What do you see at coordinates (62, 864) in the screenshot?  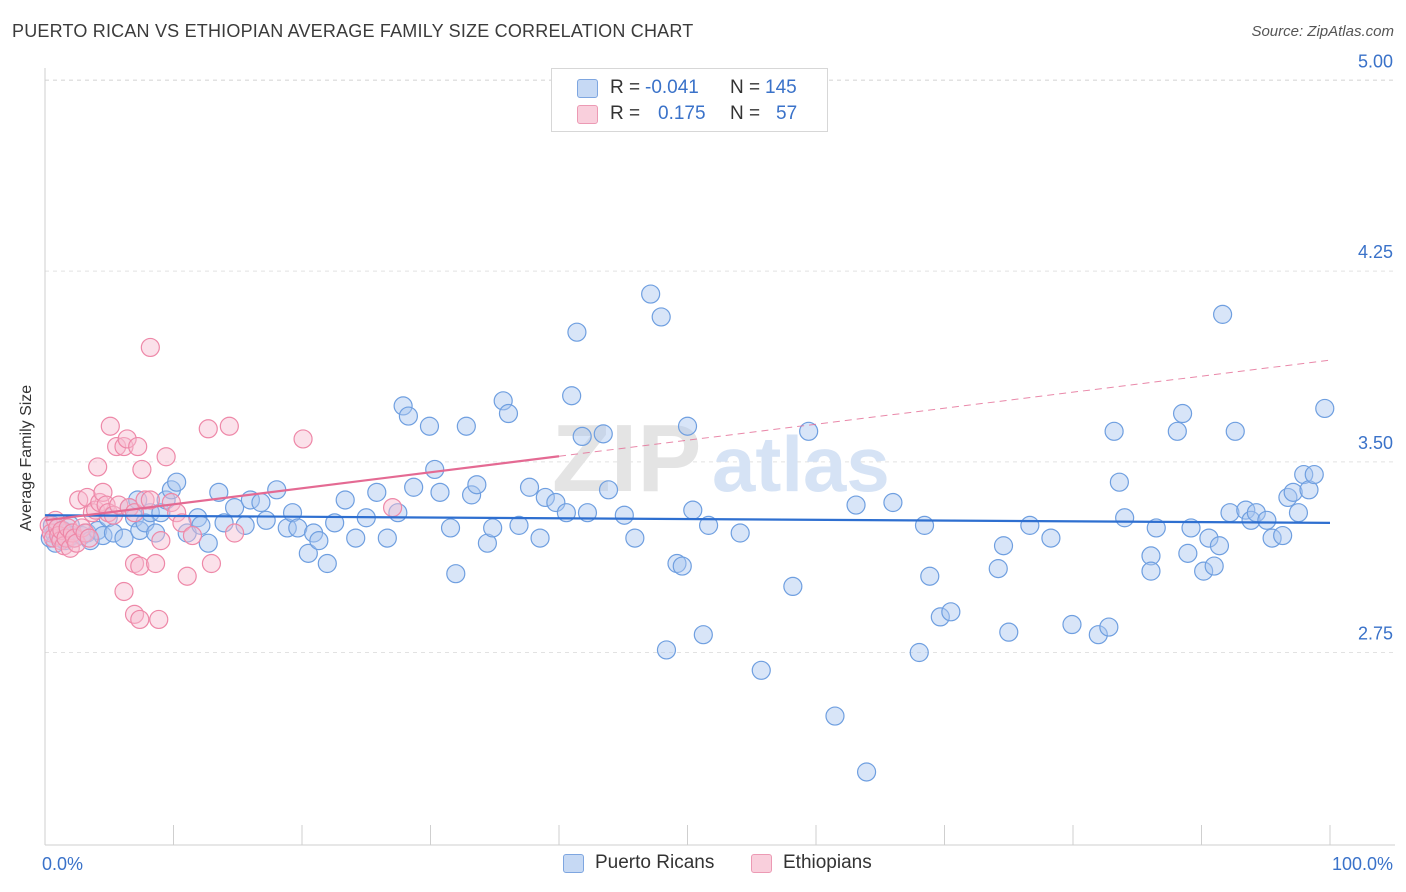 I see `x-tick-label: 0.0%` at bounding box center [62, 864].